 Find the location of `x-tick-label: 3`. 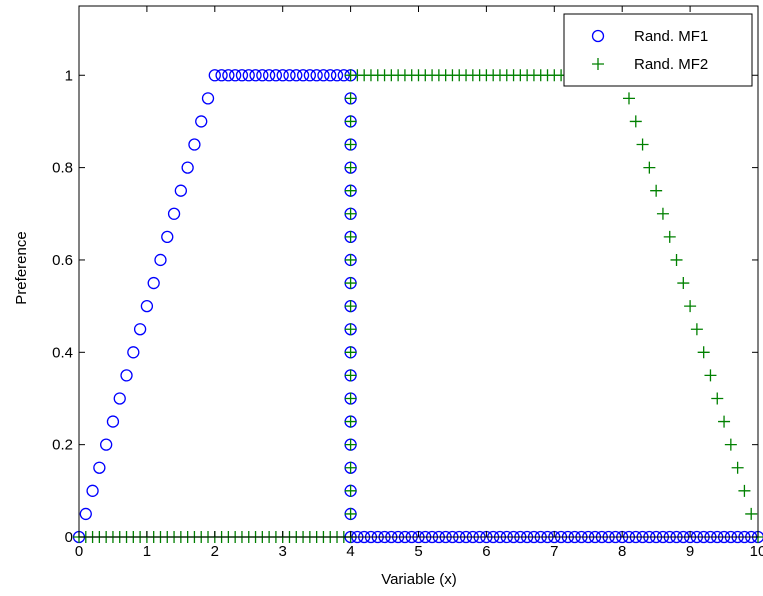

x-tick-label: 3 is located at coordinates (283, 551).